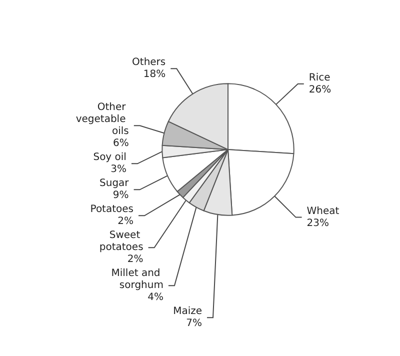  Describe the element at coordinates (194, 324) in the screenshot. I see `data-label: 7%` at that location.